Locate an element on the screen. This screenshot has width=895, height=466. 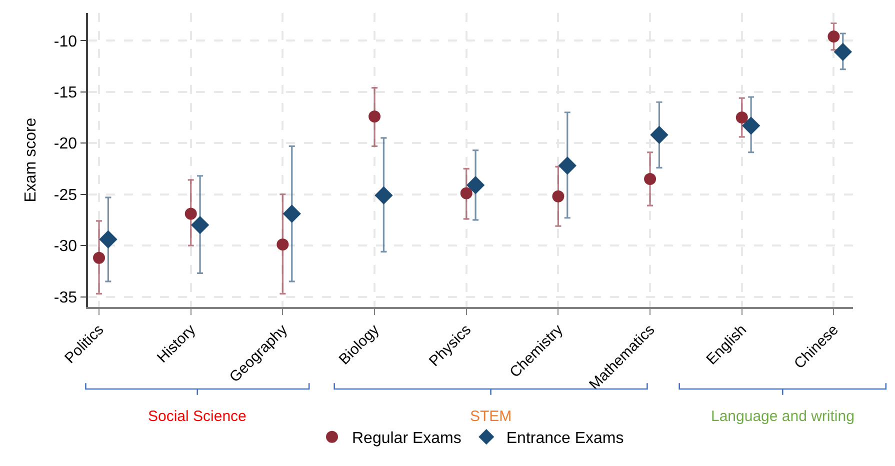
y-tick-label: -10 is located at coordinates (66, 41).